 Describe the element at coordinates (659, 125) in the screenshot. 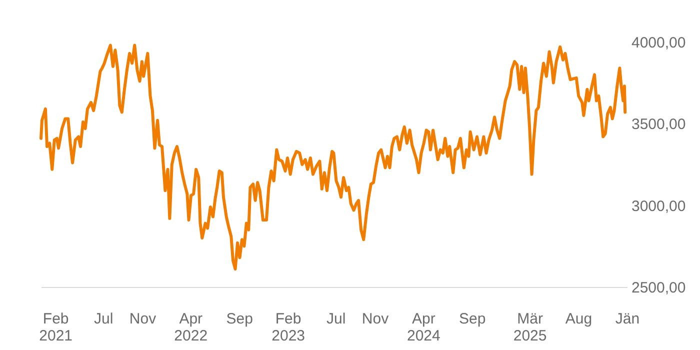

I see `y-tick-label: 3500,00` at that location.